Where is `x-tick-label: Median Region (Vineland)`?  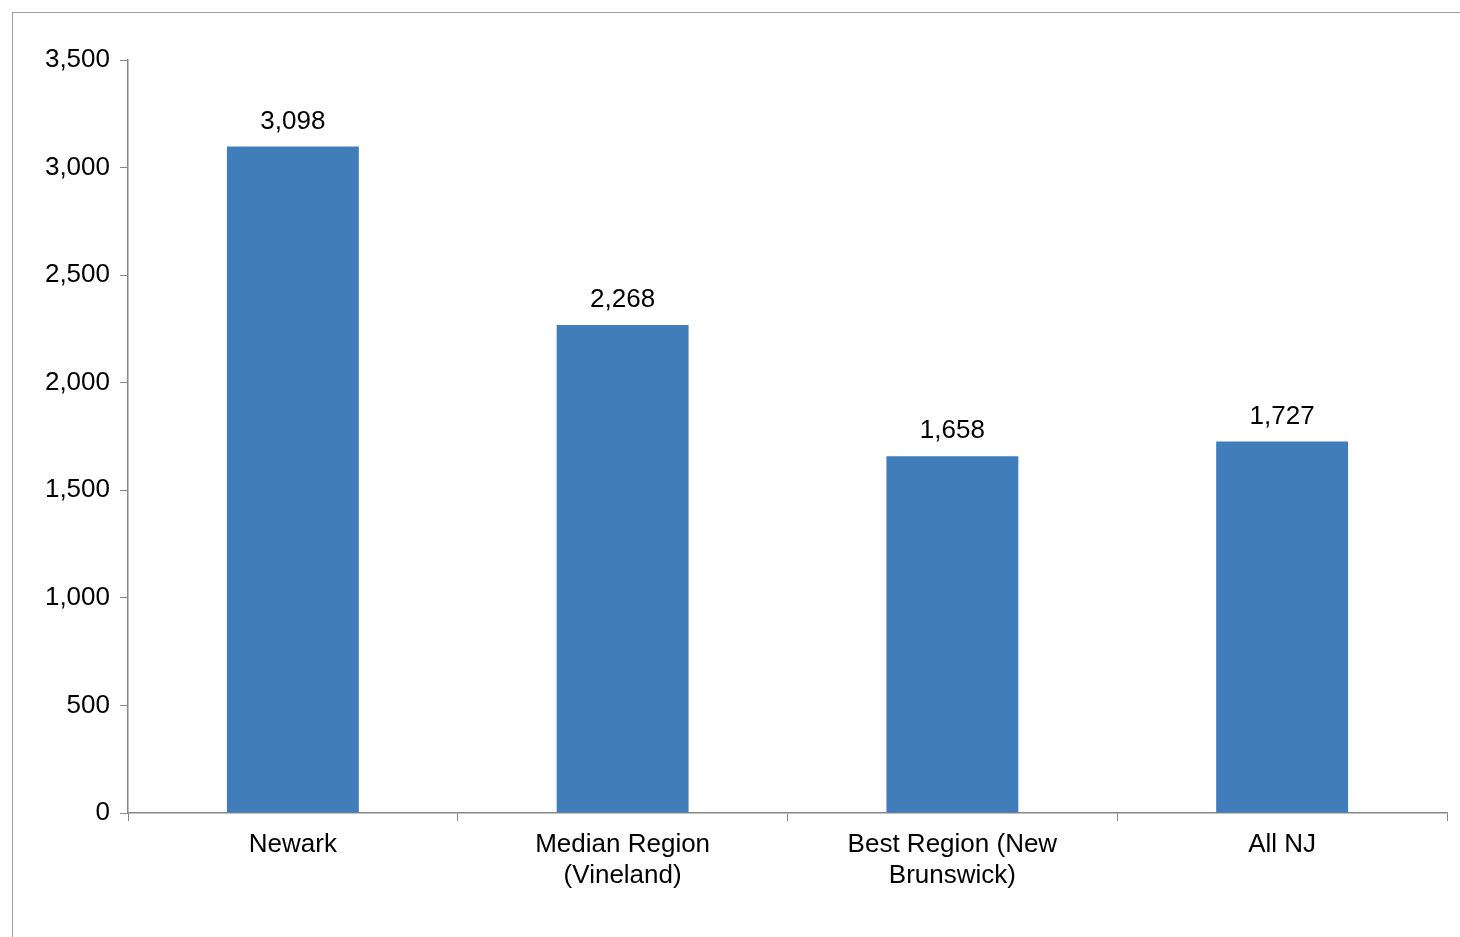
x-tick-label: Median Region (Vineland) is located at coordinates (623, 858).